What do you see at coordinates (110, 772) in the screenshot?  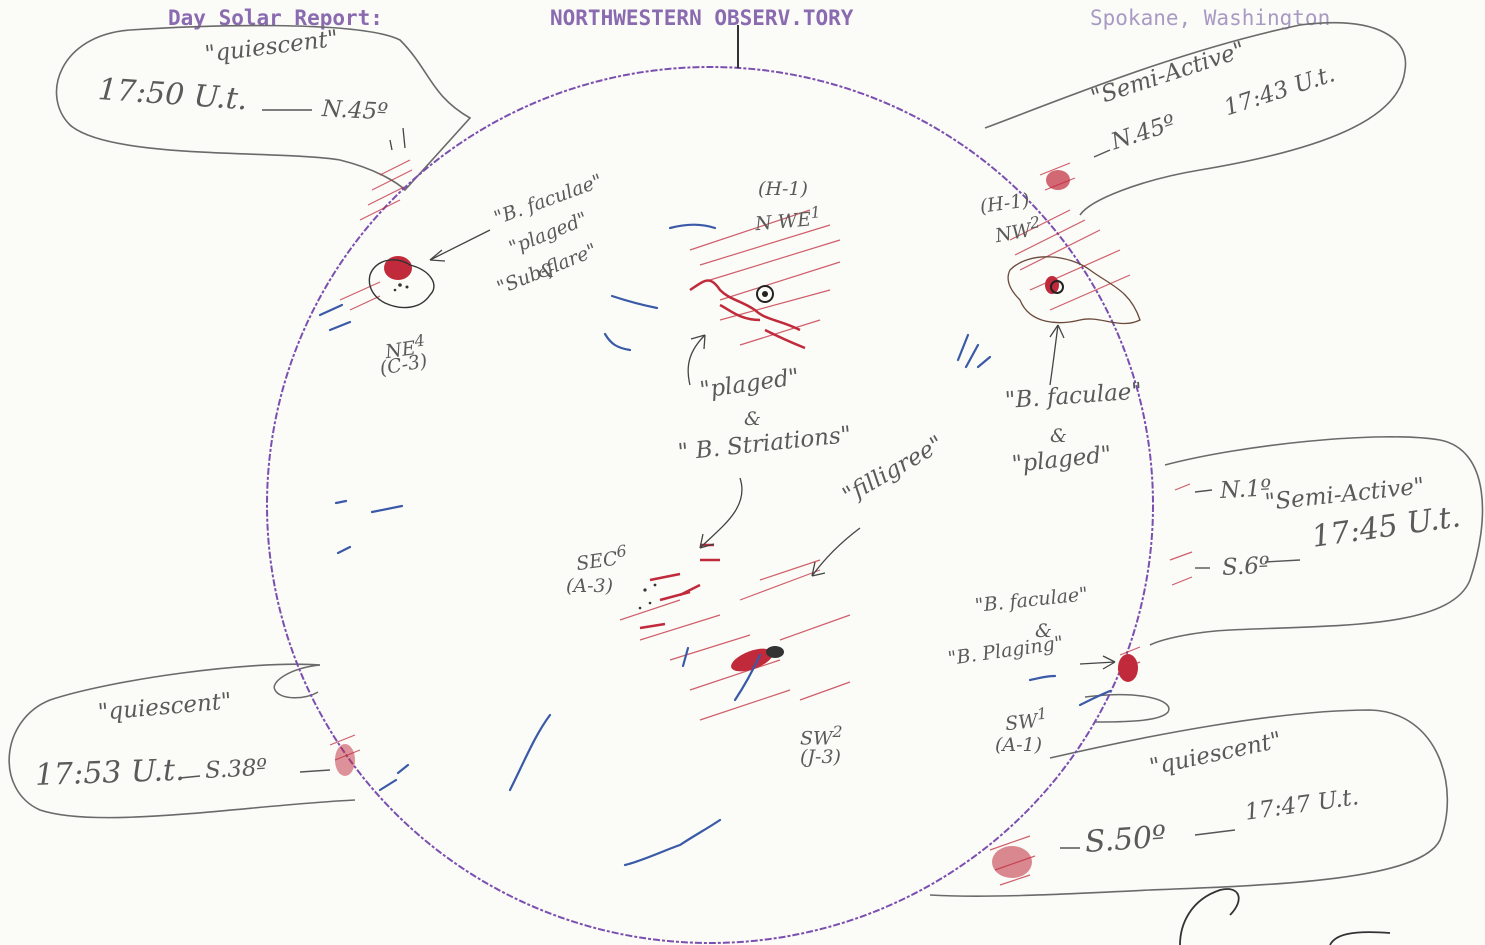 I see `callout-bottom-left-time: 17:53 U.t.` at bounding box center [110, 772].